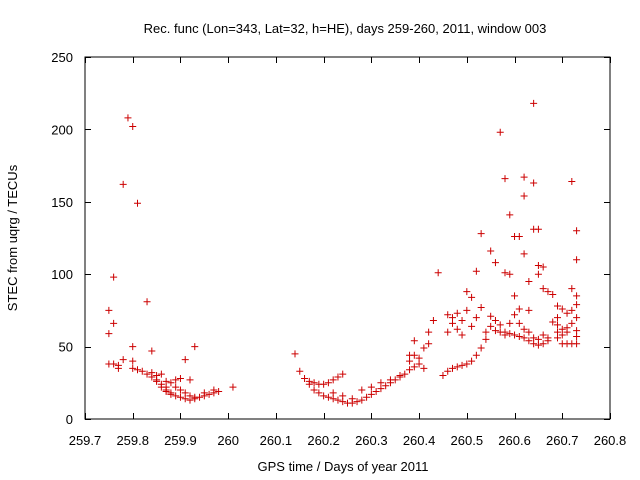 This screenshot has width=640, height=480. What do you see at coordinates (610, 440) in the screenshot?
I see `x-tick-label: 260.8` at bounding box center [610, 440].